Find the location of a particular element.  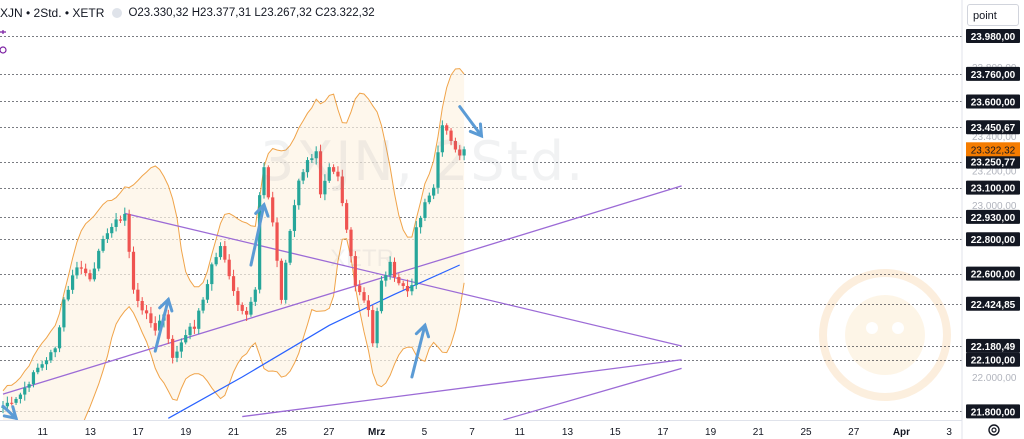

arrow-shaft is located at coordinates (161, 325).